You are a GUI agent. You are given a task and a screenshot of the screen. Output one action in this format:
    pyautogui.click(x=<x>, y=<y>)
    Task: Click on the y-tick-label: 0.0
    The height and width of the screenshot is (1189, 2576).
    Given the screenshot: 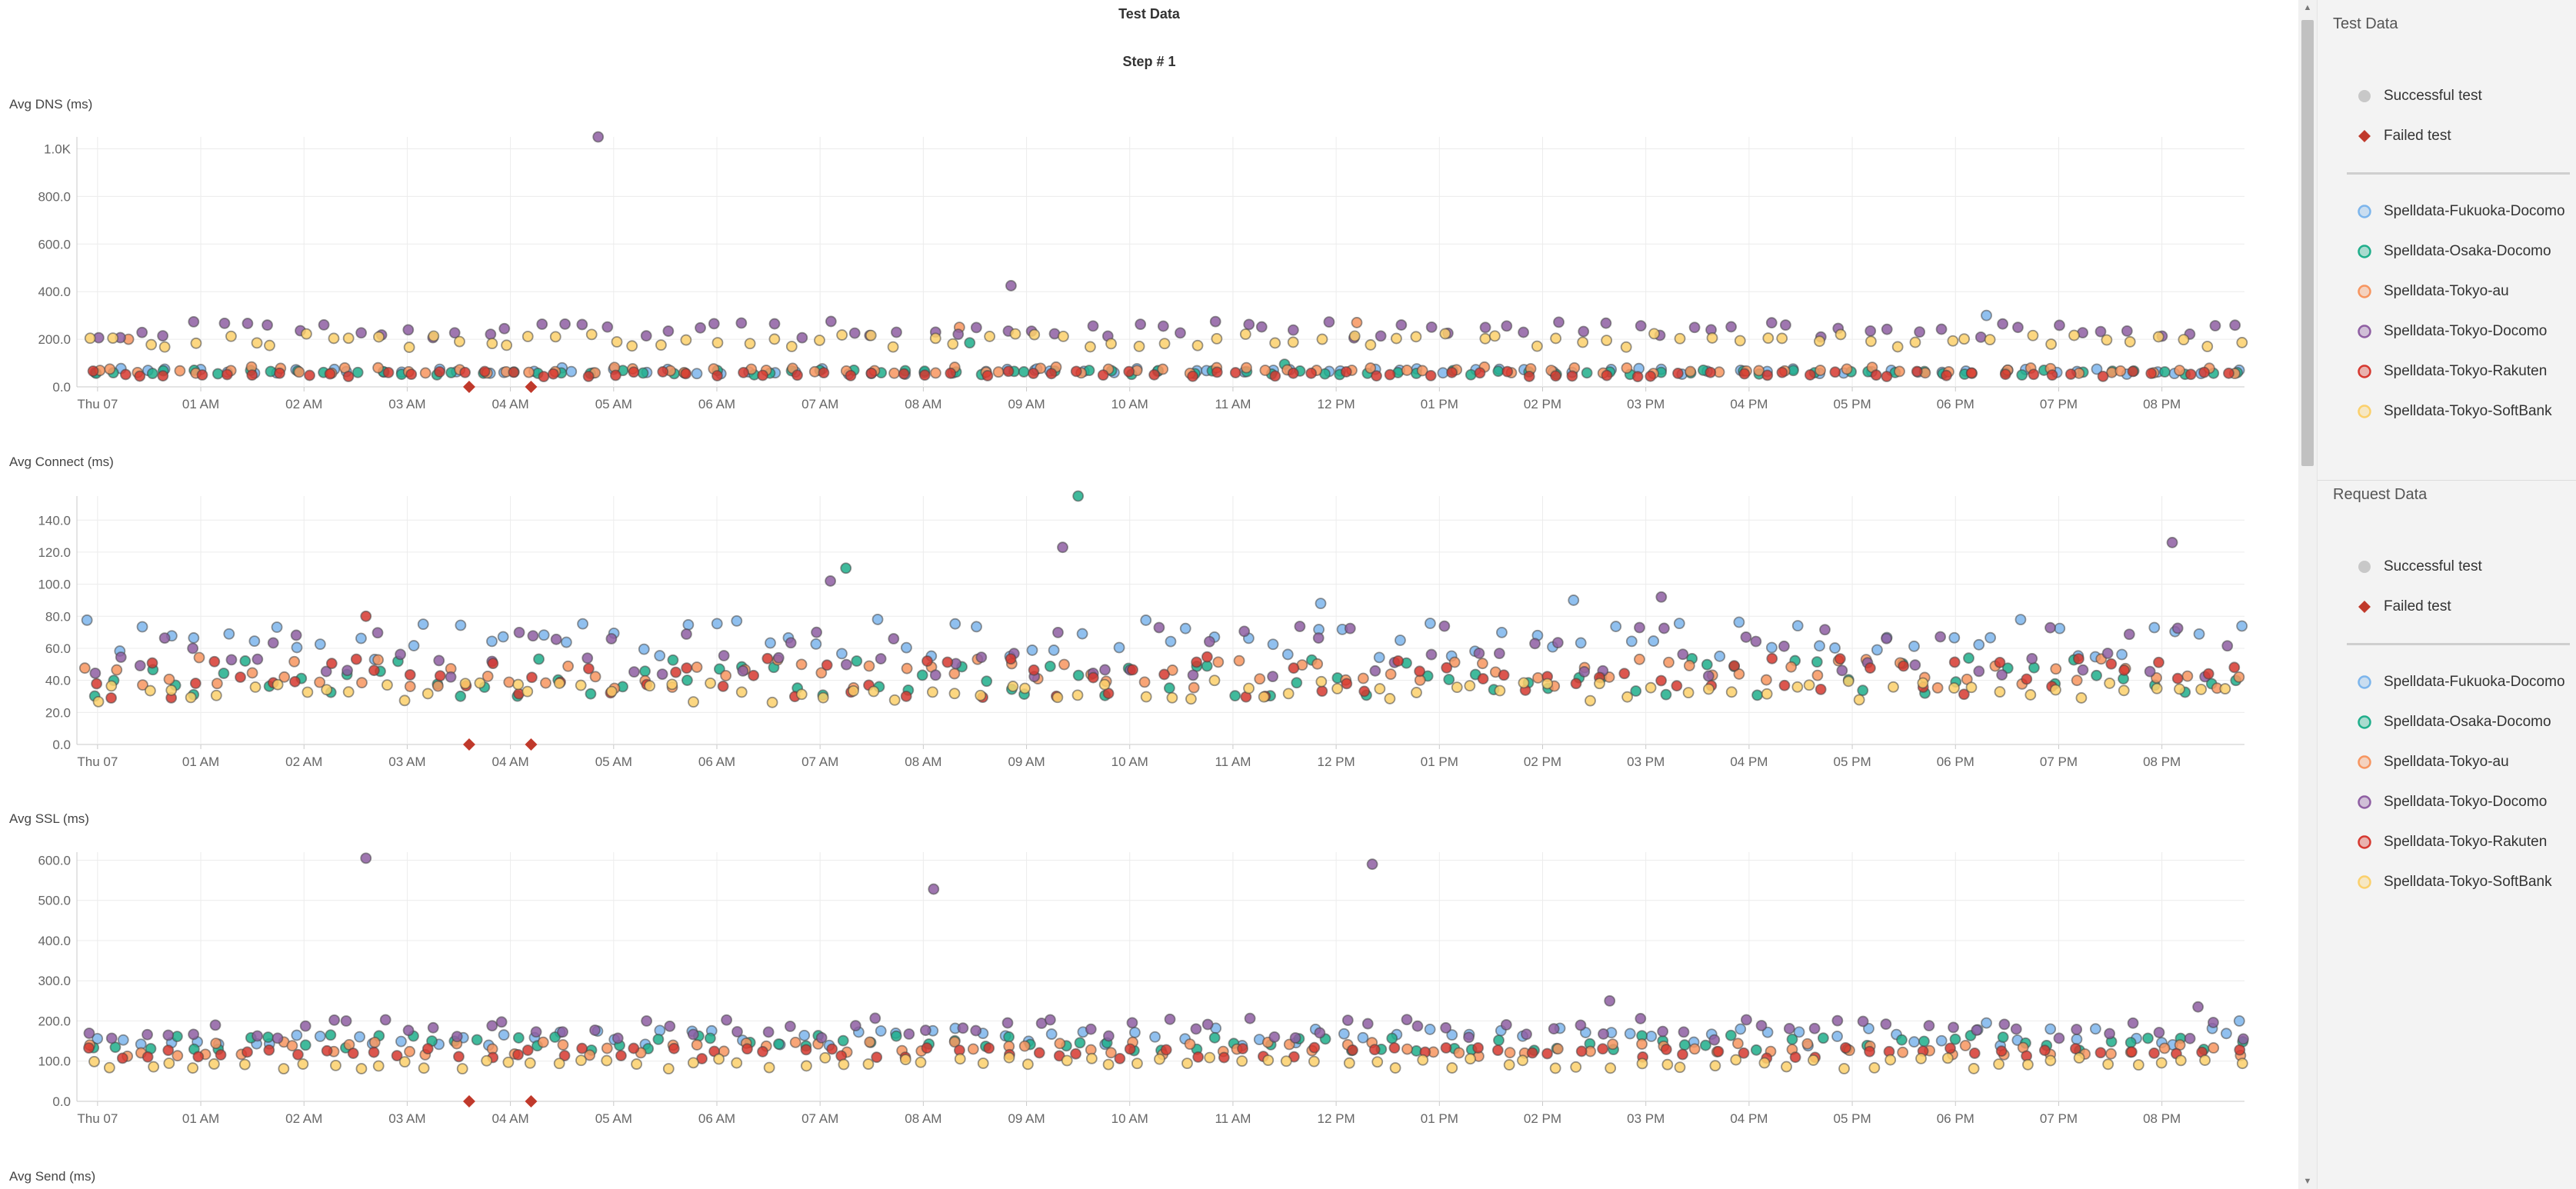 What is the action you would take?
    pyautogui.click(x=61, y=745)
    